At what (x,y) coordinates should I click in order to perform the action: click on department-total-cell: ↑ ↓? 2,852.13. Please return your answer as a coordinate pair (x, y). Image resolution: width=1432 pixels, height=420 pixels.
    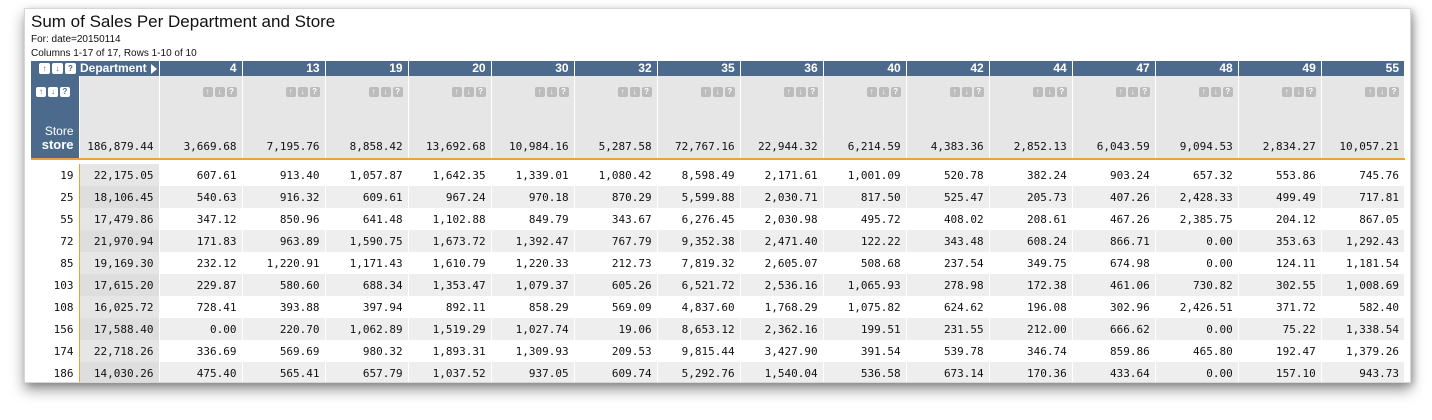
    Looking at the image, I should click on (1031, 118).